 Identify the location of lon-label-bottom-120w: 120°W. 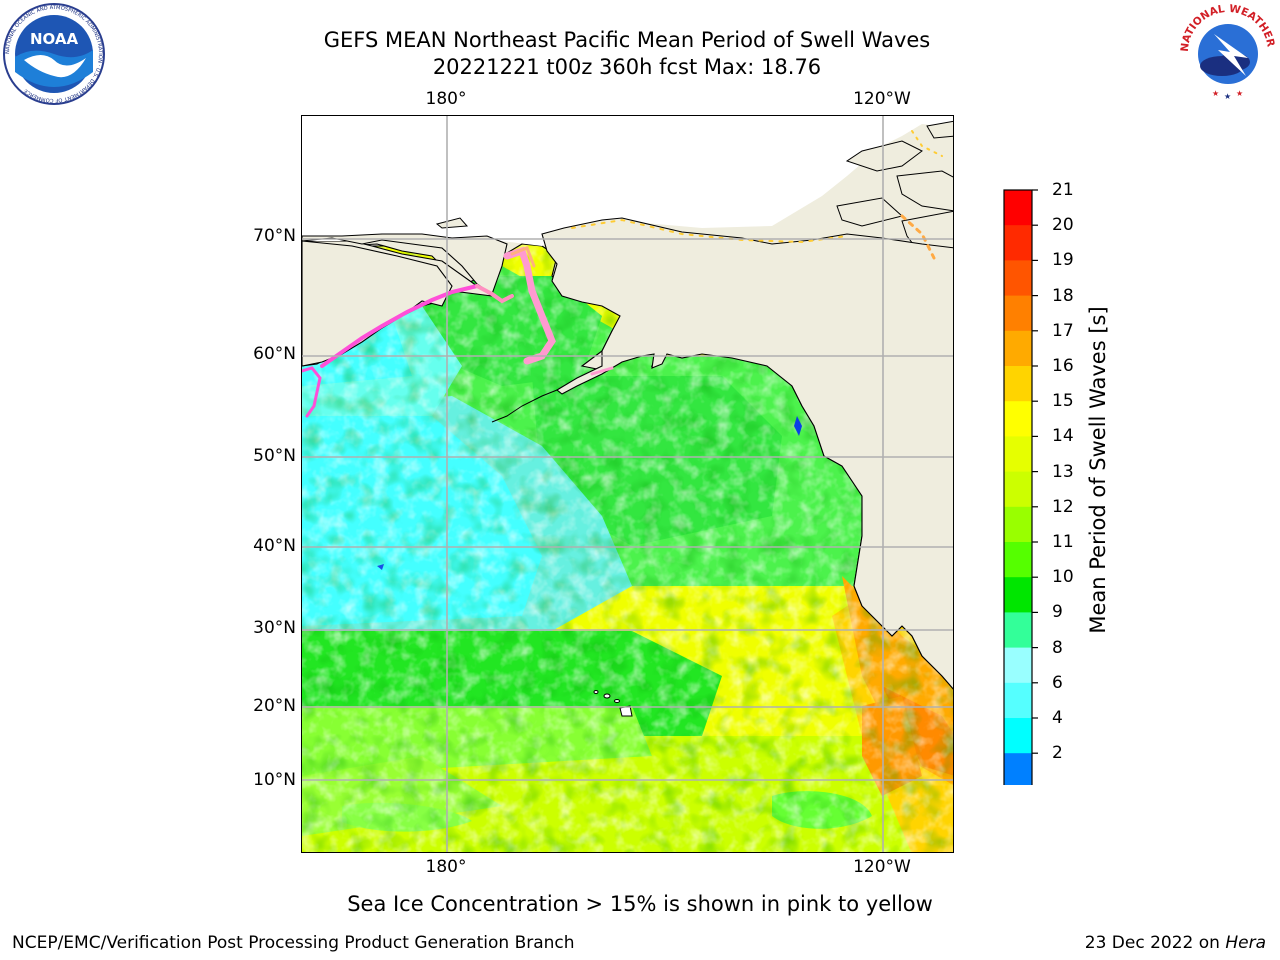
(882, 867).